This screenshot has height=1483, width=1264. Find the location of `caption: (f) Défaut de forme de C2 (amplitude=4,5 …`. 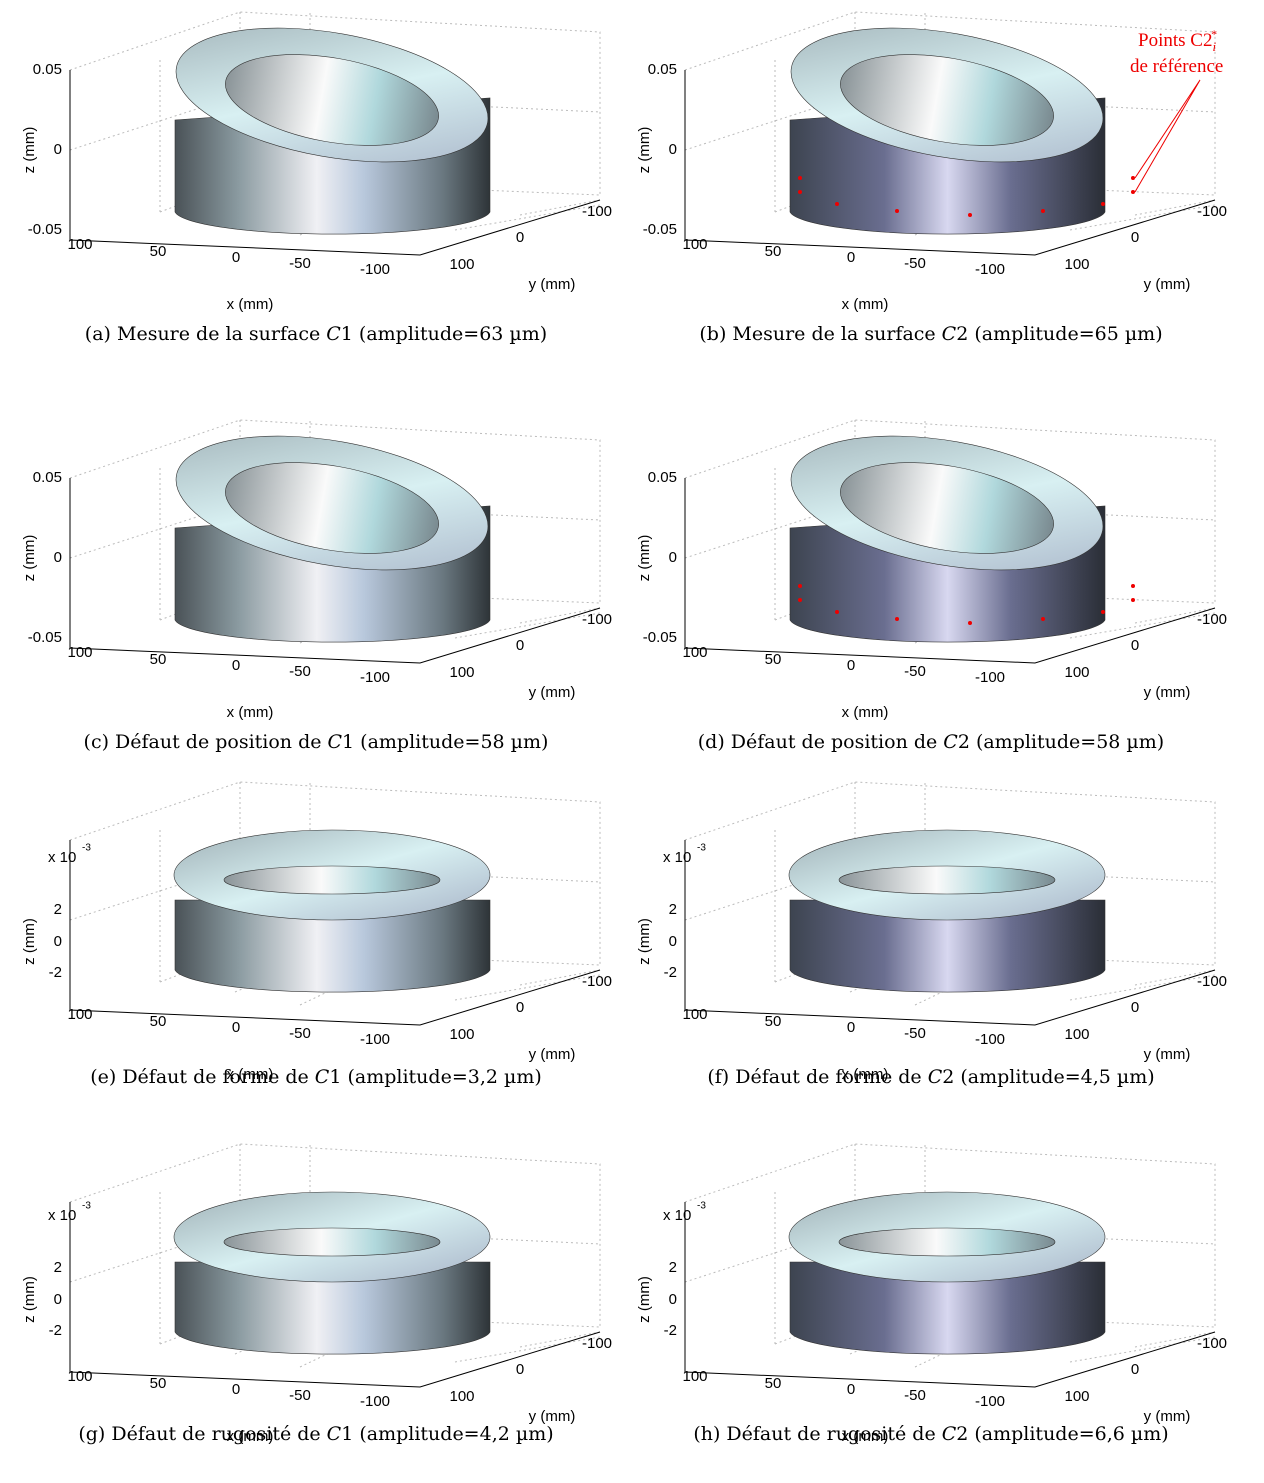

caption: (f) Défaut de forme de C2 (amplitude=4,5 … is located at coordinates (930, 1077).